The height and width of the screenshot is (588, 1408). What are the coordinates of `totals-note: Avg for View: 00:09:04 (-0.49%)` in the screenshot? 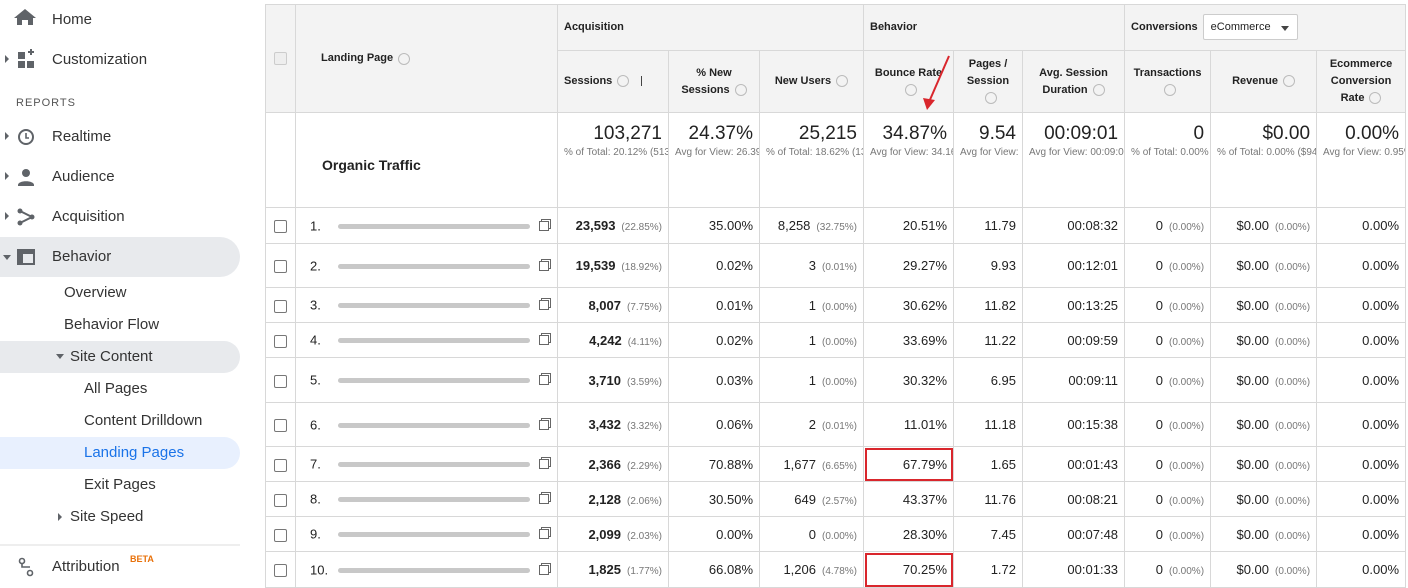 It's located at (1076, 152).